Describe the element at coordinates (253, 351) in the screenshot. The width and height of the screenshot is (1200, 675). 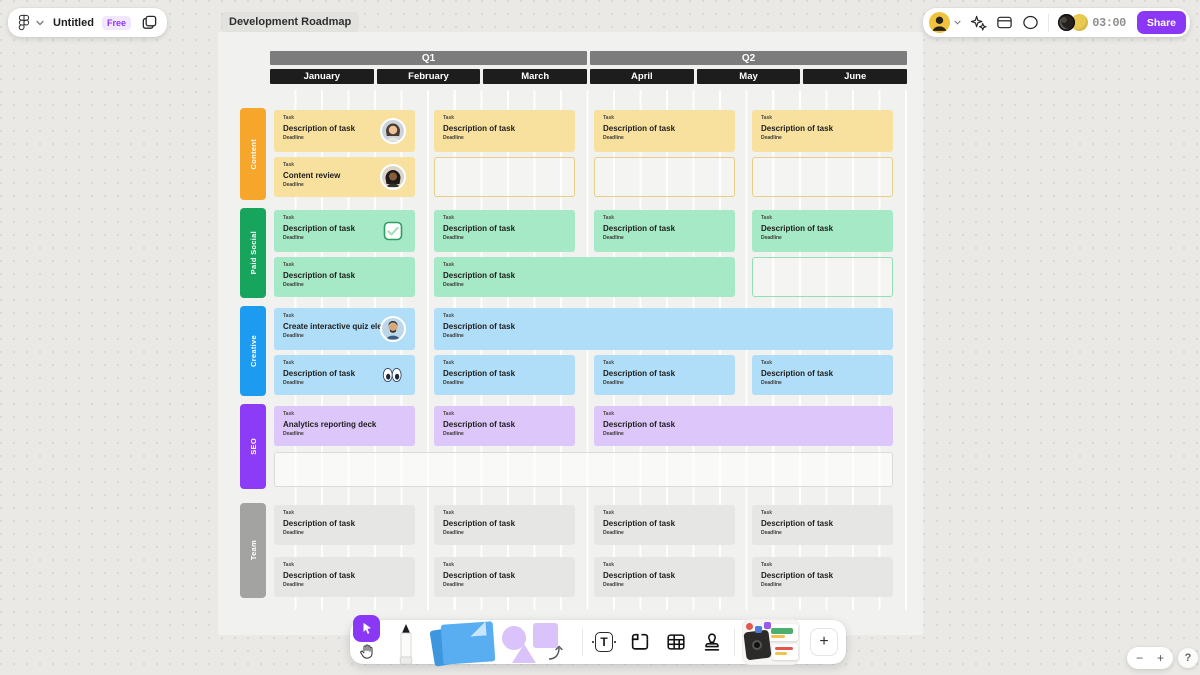
I see `row-label-creative: Creative` at that location.